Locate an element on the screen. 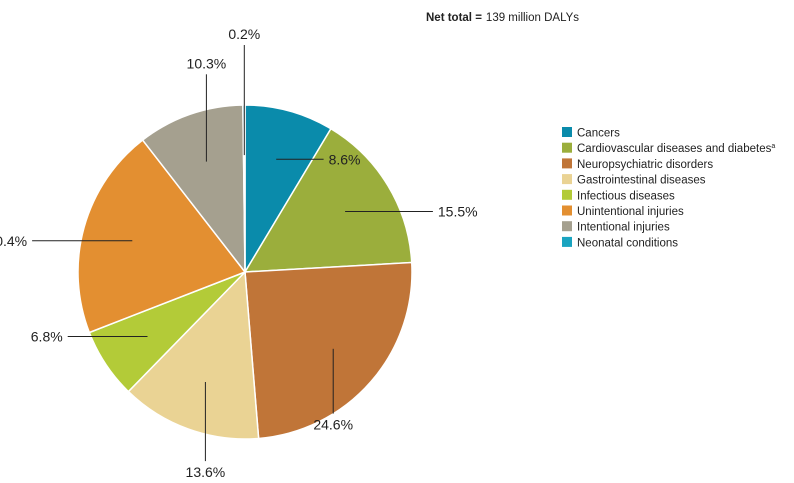 The height and width of the screenshot is (483, 794). legend-item-cardiovascular-diseases-and-diabetes: Cardiovascular diseases and diabetesa is located at coordinates (668, 148).